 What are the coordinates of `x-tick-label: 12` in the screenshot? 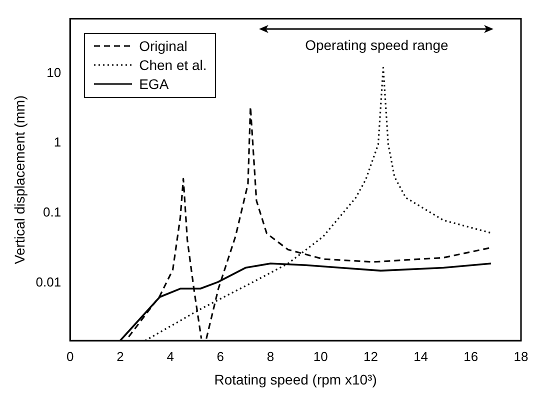 It's located at (370, 356).